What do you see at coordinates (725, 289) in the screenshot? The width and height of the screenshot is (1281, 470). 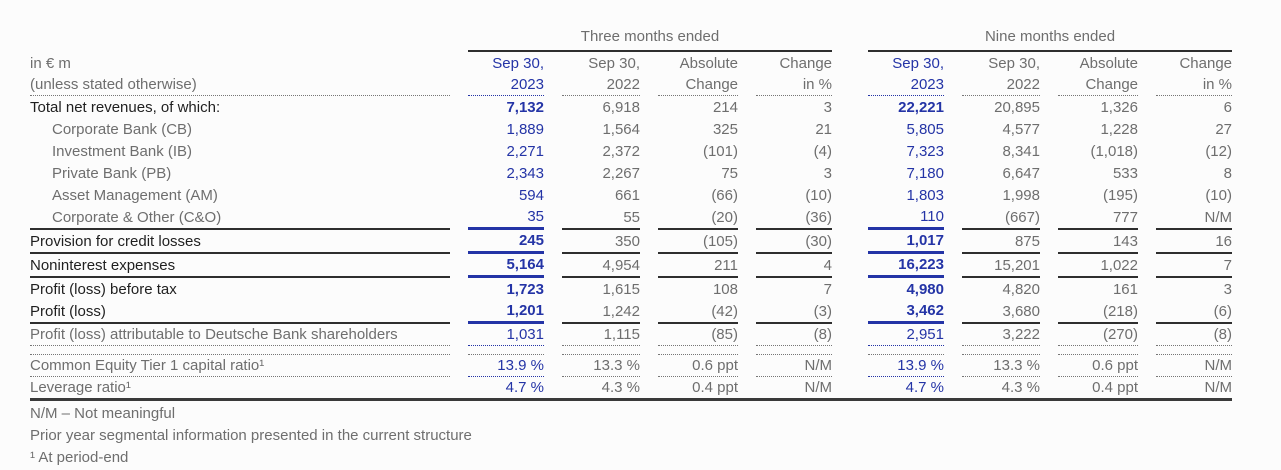 I see `cell-value: 108` at bounding box center [725, 289].